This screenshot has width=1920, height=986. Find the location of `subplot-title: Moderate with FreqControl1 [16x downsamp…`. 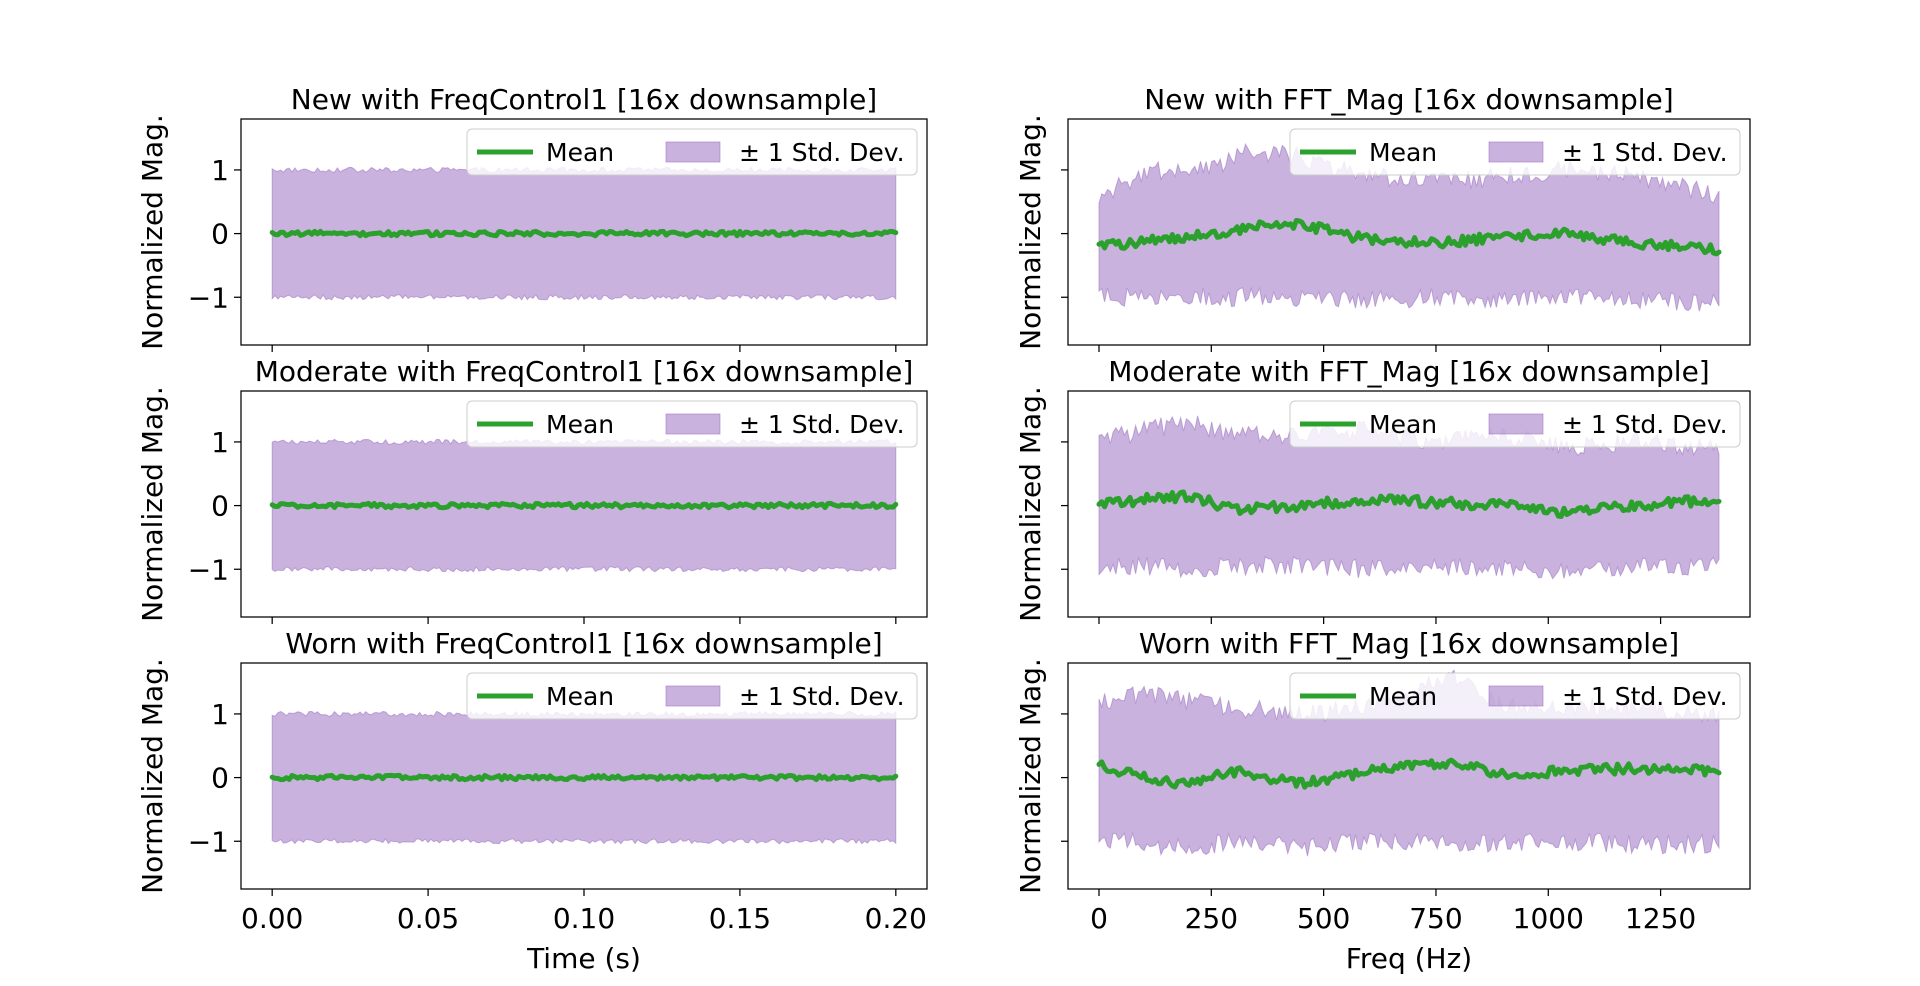

subplot-title: Moderate with FreqControl1 [16x downsamp… is located at coordinates (584, 371).